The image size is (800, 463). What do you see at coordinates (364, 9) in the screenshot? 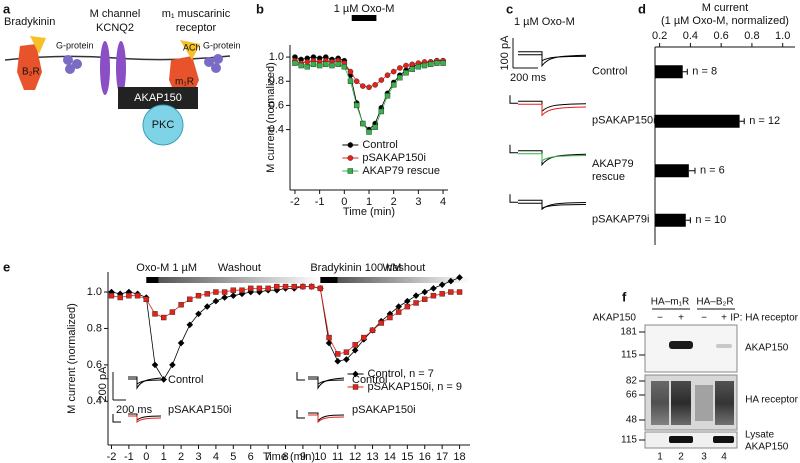
I see `application-label: 1 µM Oxo-M` at bounding box center [364, 9].